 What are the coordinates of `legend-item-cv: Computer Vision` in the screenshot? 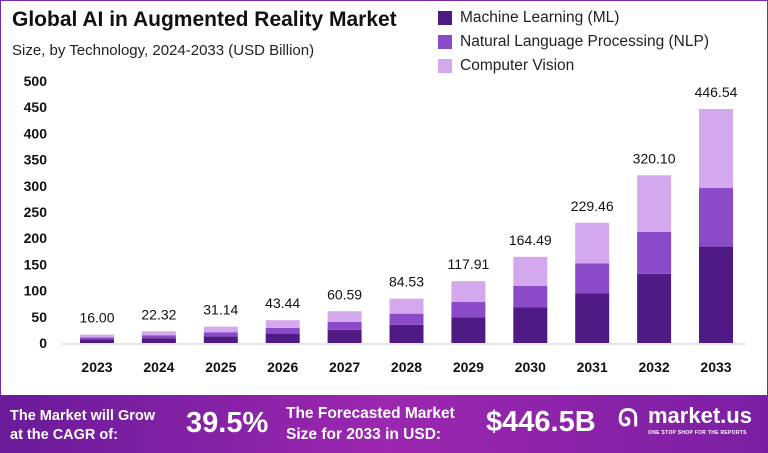 It's located at (573, 66).